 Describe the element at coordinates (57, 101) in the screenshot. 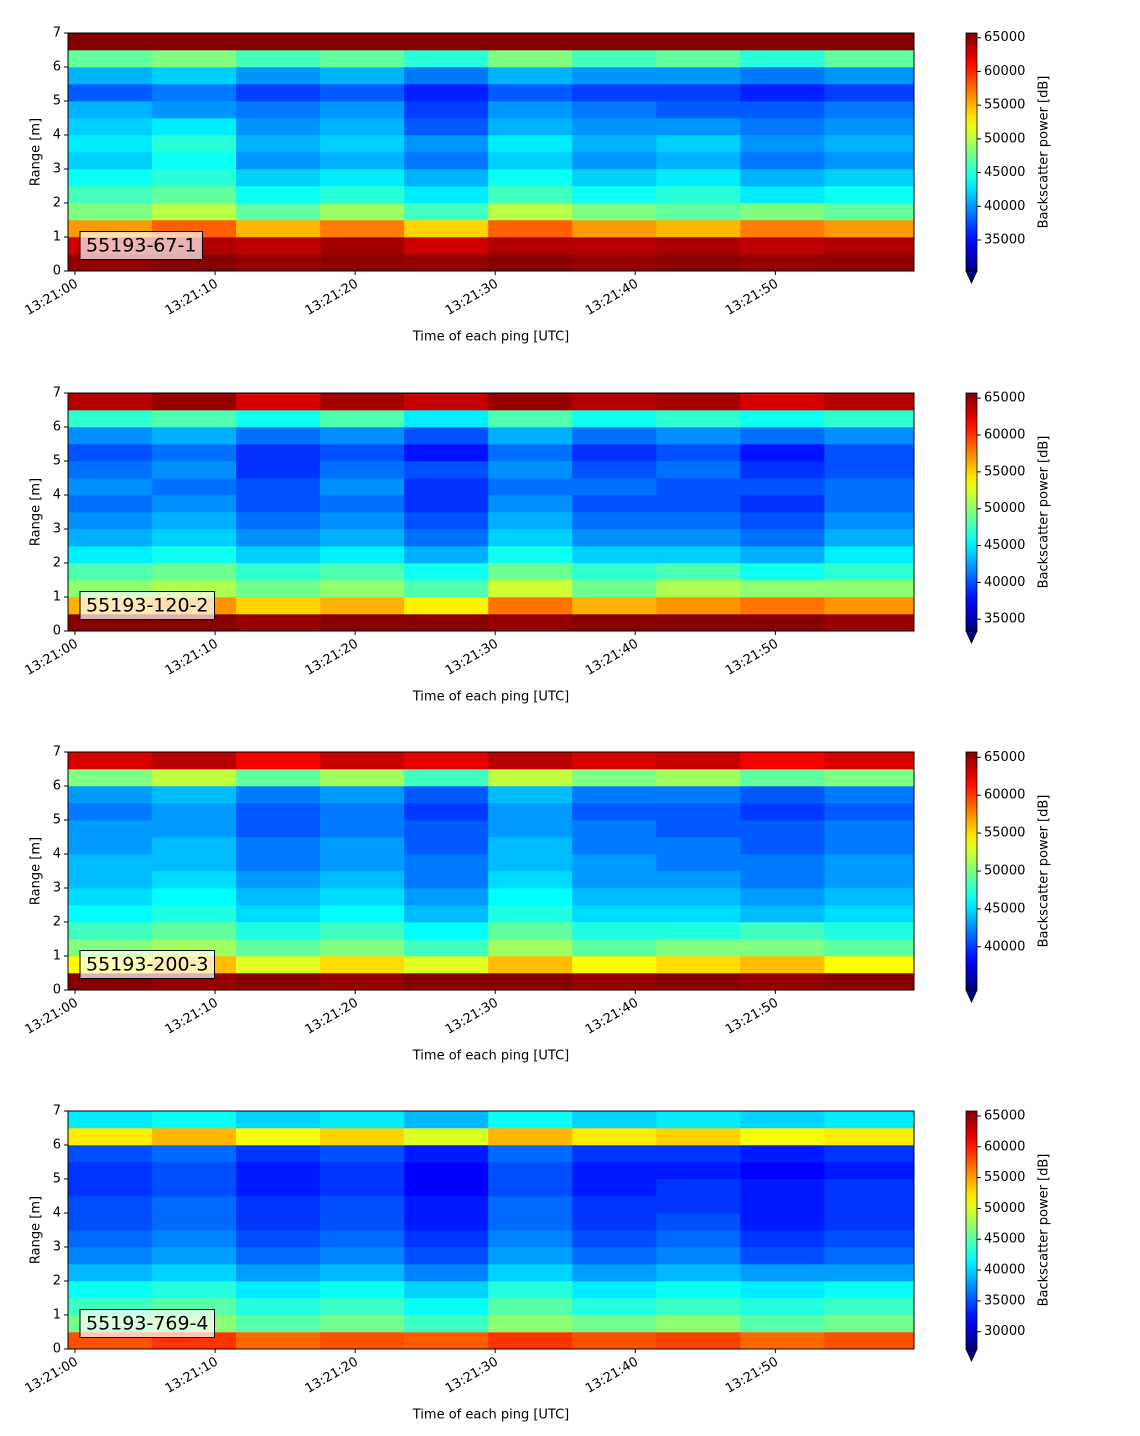

I see `y-tick-label: 5` at that location.